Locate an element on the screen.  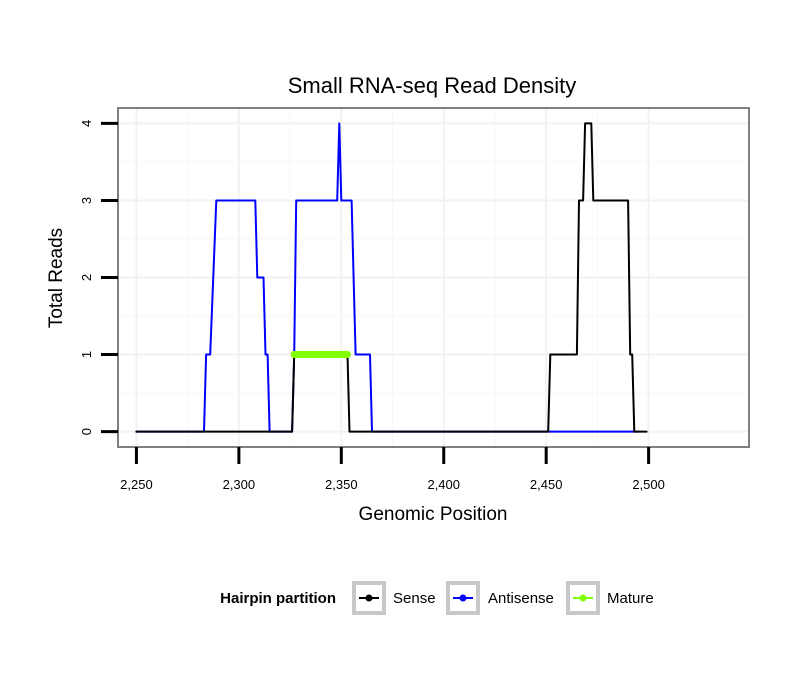
y-axis-title: Total Reads is located at coordinates (56, 278).